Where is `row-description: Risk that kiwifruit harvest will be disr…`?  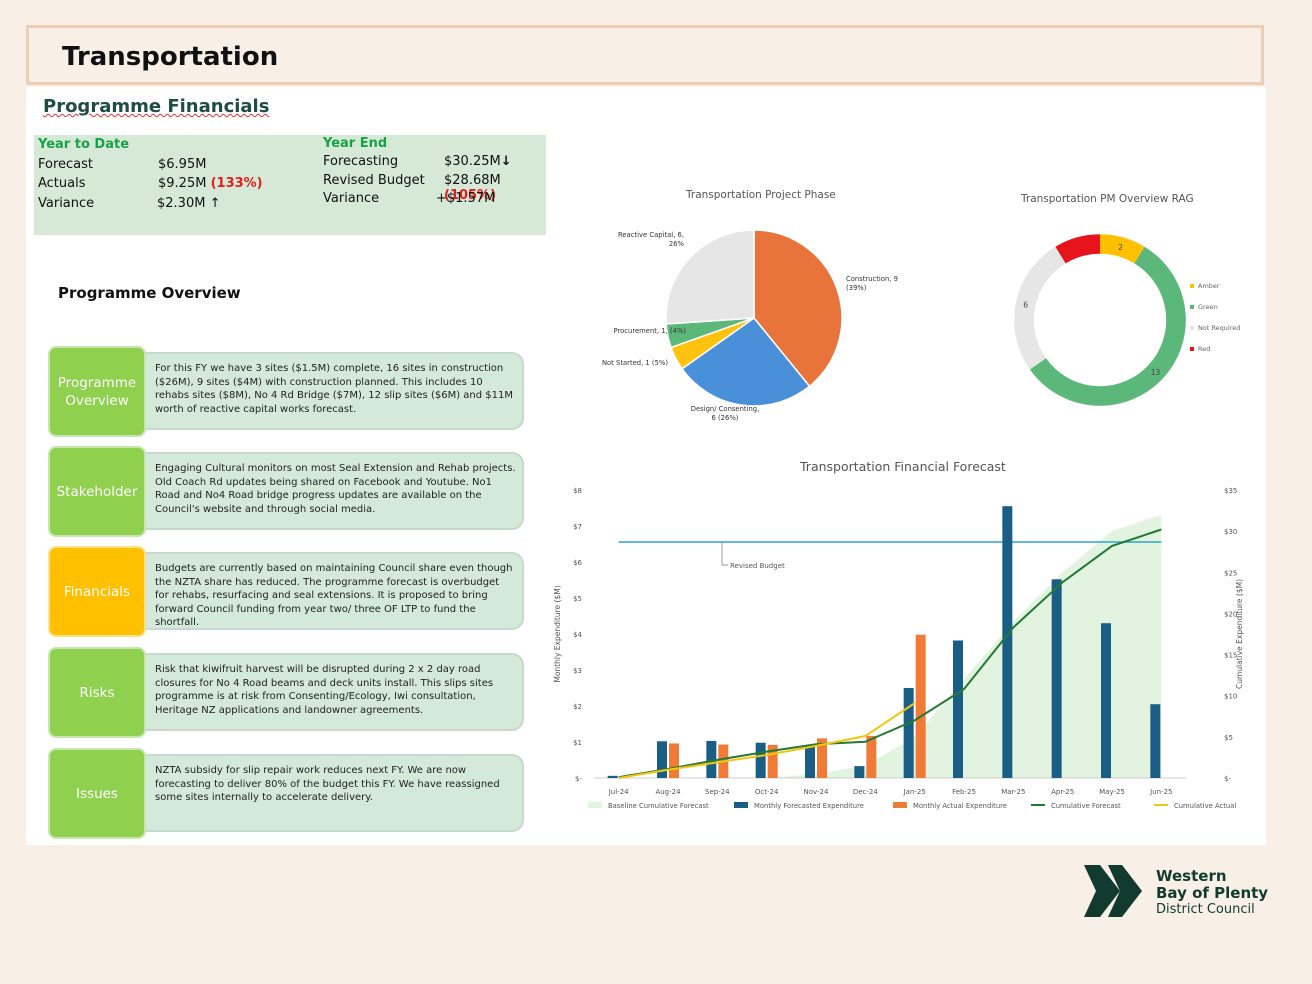
row-description: Risk that kiwifruit harvest will be disr… is located at coordinates (330, 692).